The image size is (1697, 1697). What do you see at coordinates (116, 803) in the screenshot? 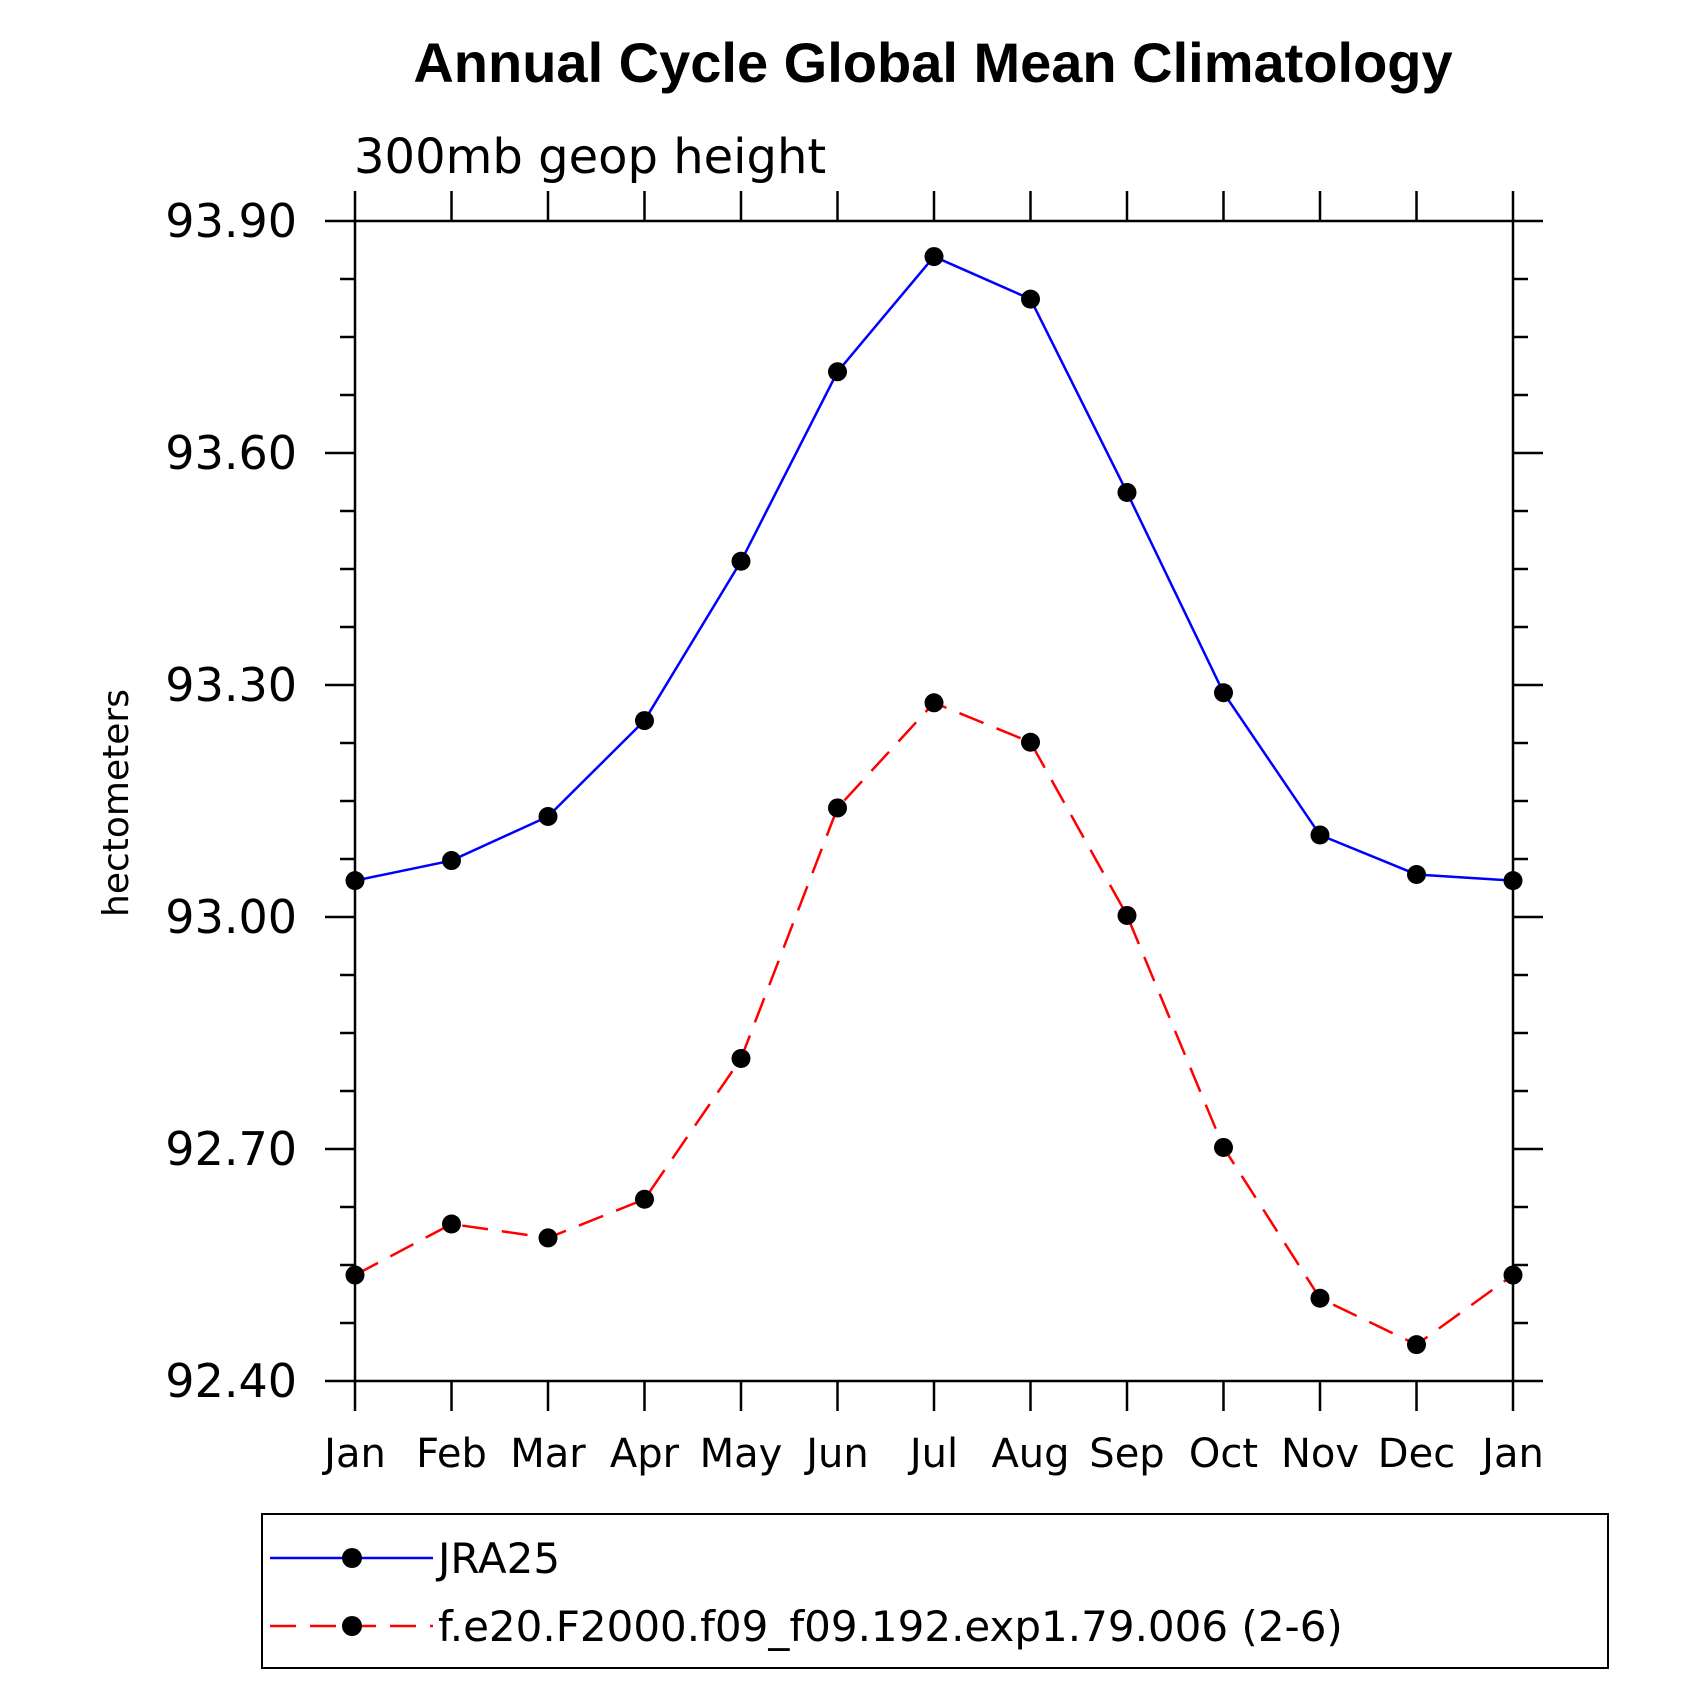
I see `y-axis-label: hectometers` at bounding box center [116, 803].